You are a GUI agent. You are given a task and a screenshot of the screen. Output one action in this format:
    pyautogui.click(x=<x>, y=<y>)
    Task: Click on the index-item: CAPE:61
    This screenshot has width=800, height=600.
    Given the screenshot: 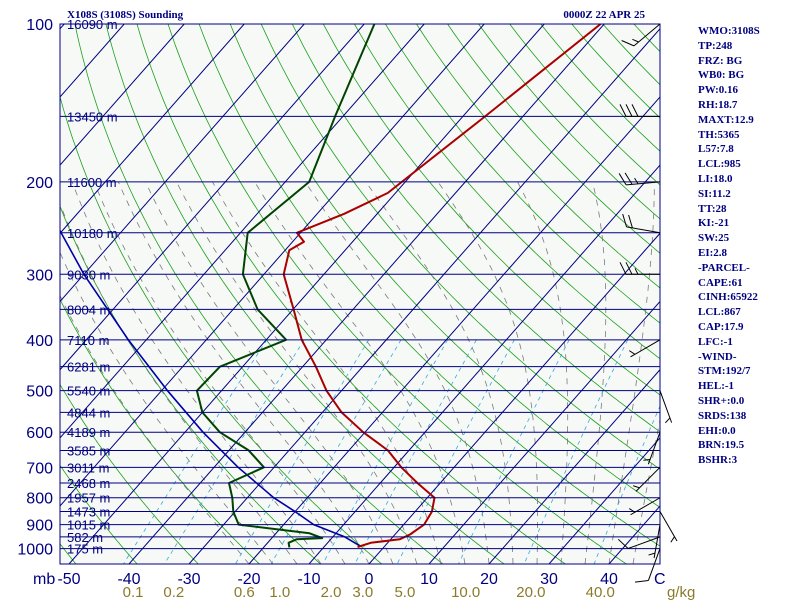 What is the action you would take?
    pyautogui.click(x=720, y=282)
    